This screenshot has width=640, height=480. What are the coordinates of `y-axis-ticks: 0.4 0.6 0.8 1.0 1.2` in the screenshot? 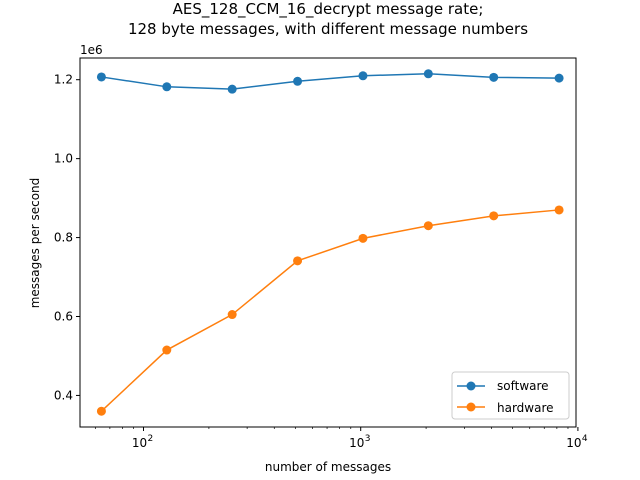 It's located at (67, 237).